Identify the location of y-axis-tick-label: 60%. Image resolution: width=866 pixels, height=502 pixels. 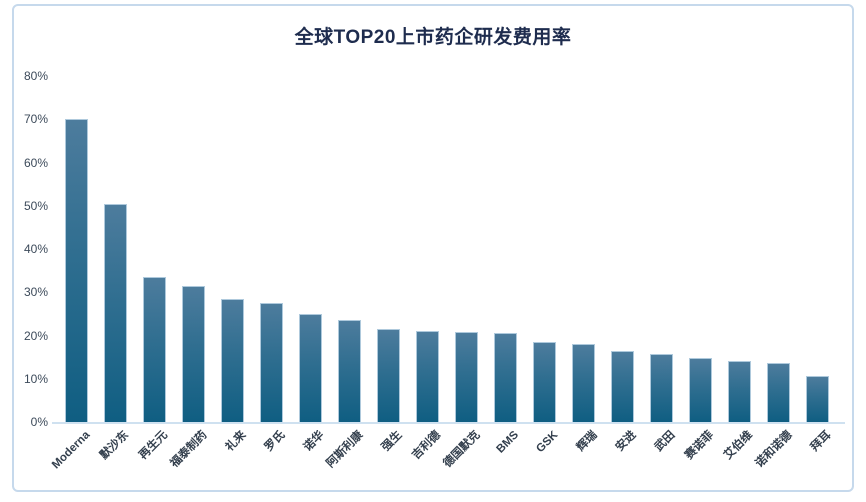
(35, 162).